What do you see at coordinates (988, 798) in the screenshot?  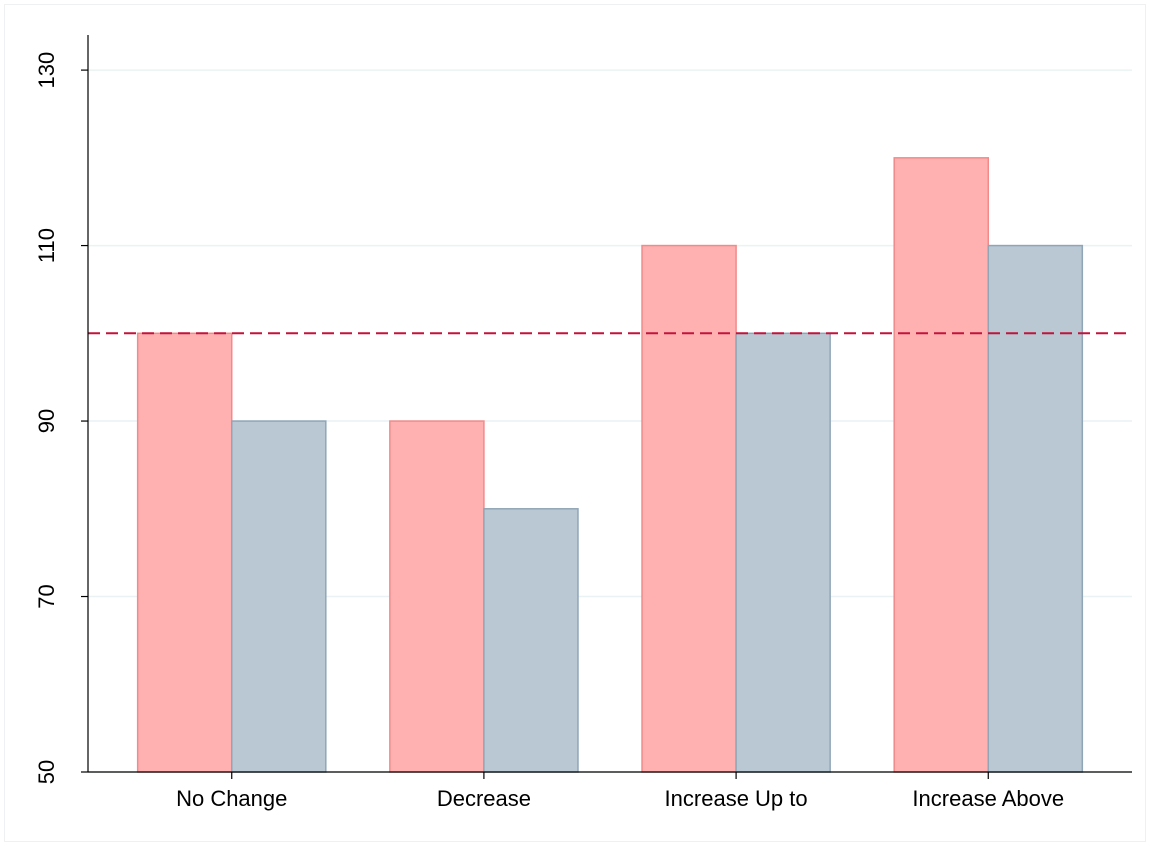 I see `x-tick-label: Increase Above` at bounding box center [988, 798].